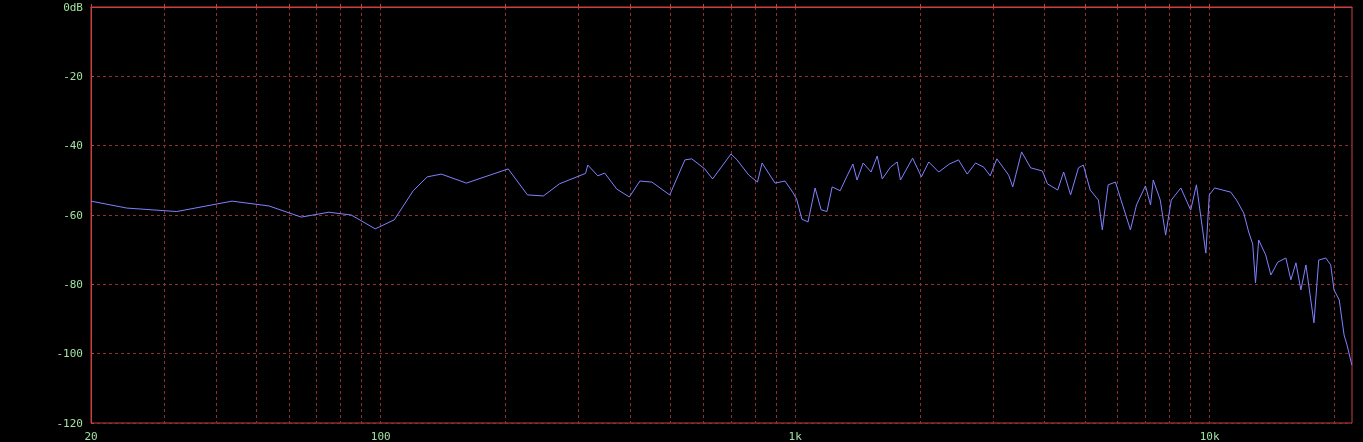 The width and height of the screenshot is (1363, 442). I want to click on y-tick-label: -40, so click(73, 146).